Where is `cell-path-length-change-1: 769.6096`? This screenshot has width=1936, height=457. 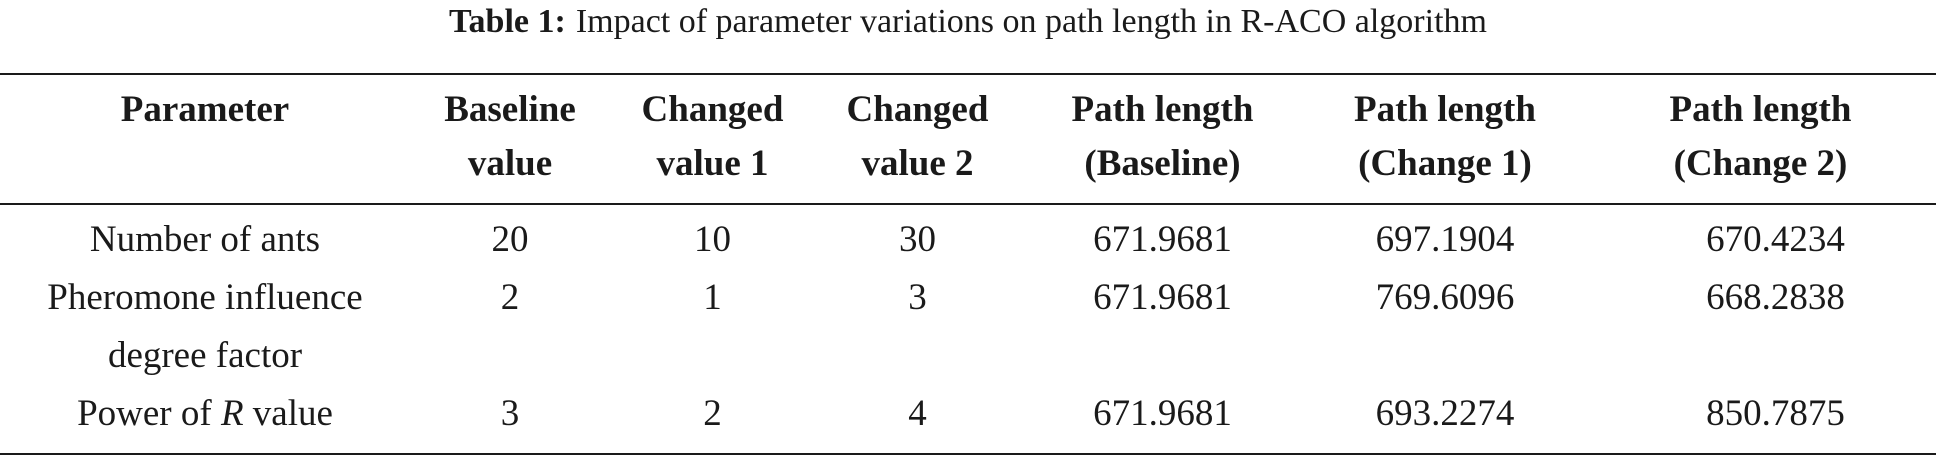
cell-path-length-change-1: 769.6096 is located at coordinates (1445, 297).